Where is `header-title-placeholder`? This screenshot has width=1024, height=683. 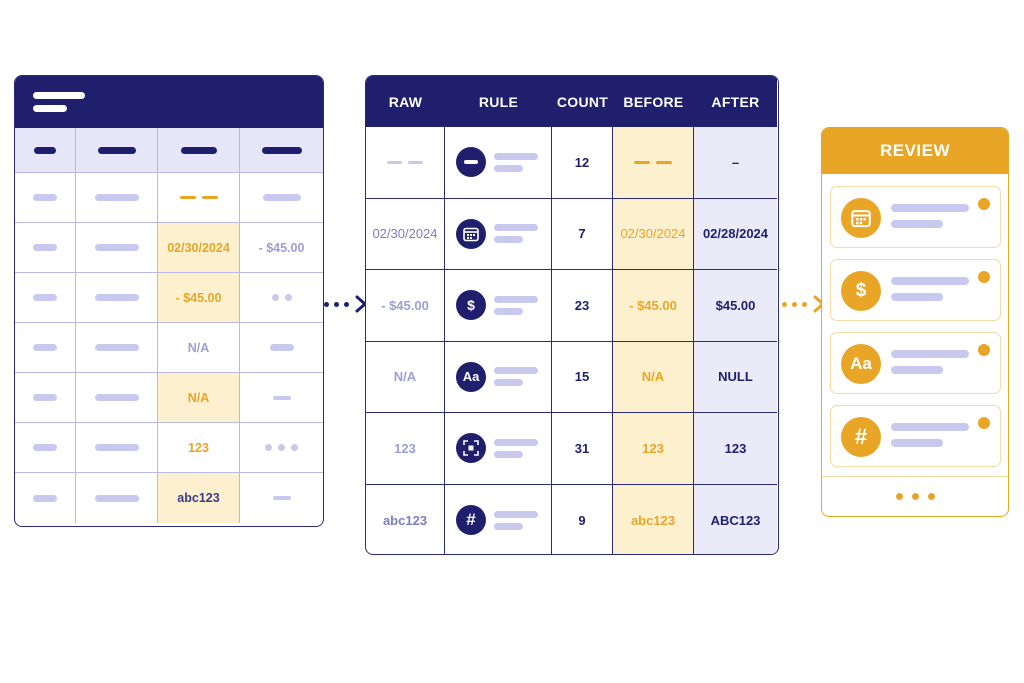
header-title-placeholder is located at coordinates (59, 95).